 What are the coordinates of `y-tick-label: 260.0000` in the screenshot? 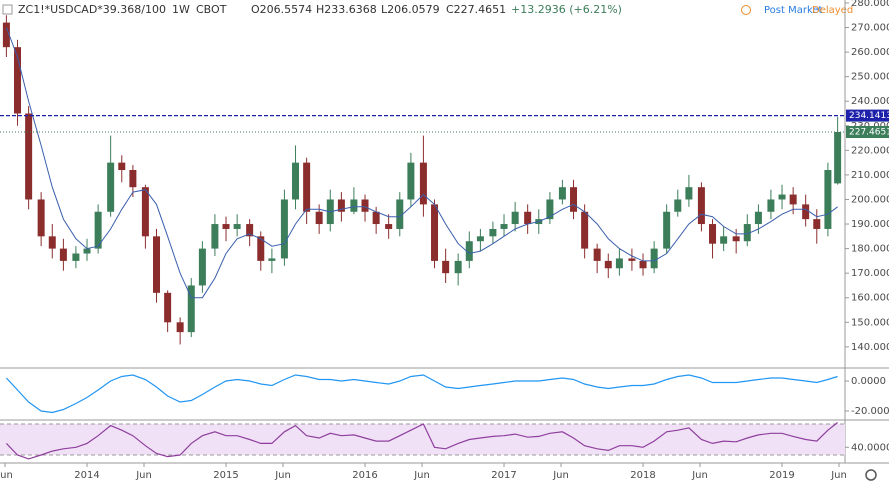 It's located at (870, 52).